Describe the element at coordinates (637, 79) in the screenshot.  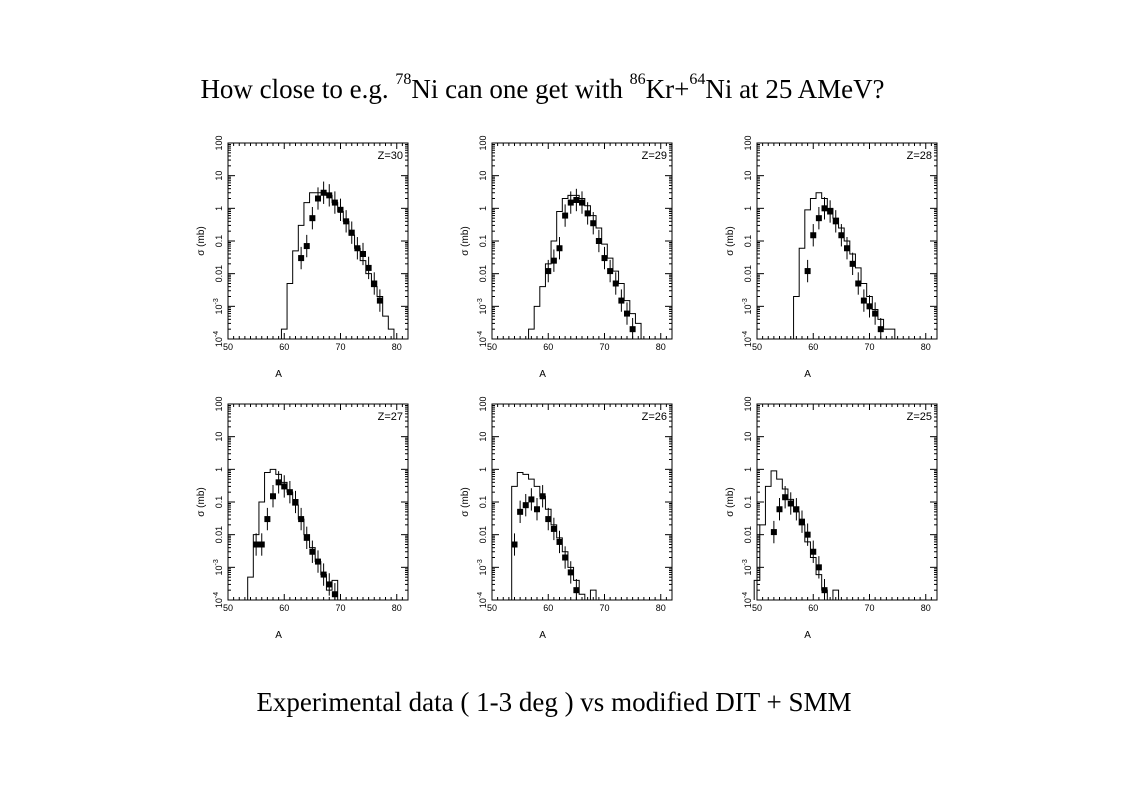
I see `title-superscript: 86` at that location.